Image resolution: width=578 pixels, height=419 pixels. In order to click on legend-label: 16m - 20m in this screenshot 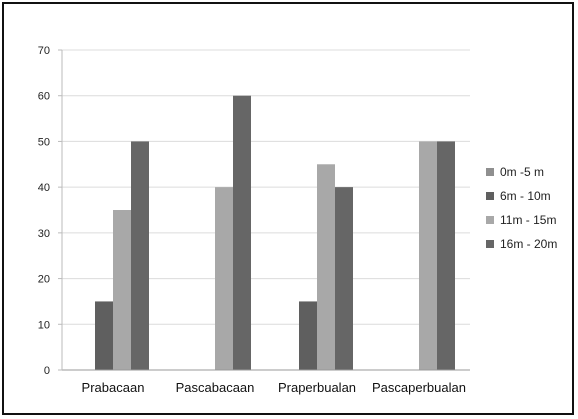, I will do `click(528, 244)`.